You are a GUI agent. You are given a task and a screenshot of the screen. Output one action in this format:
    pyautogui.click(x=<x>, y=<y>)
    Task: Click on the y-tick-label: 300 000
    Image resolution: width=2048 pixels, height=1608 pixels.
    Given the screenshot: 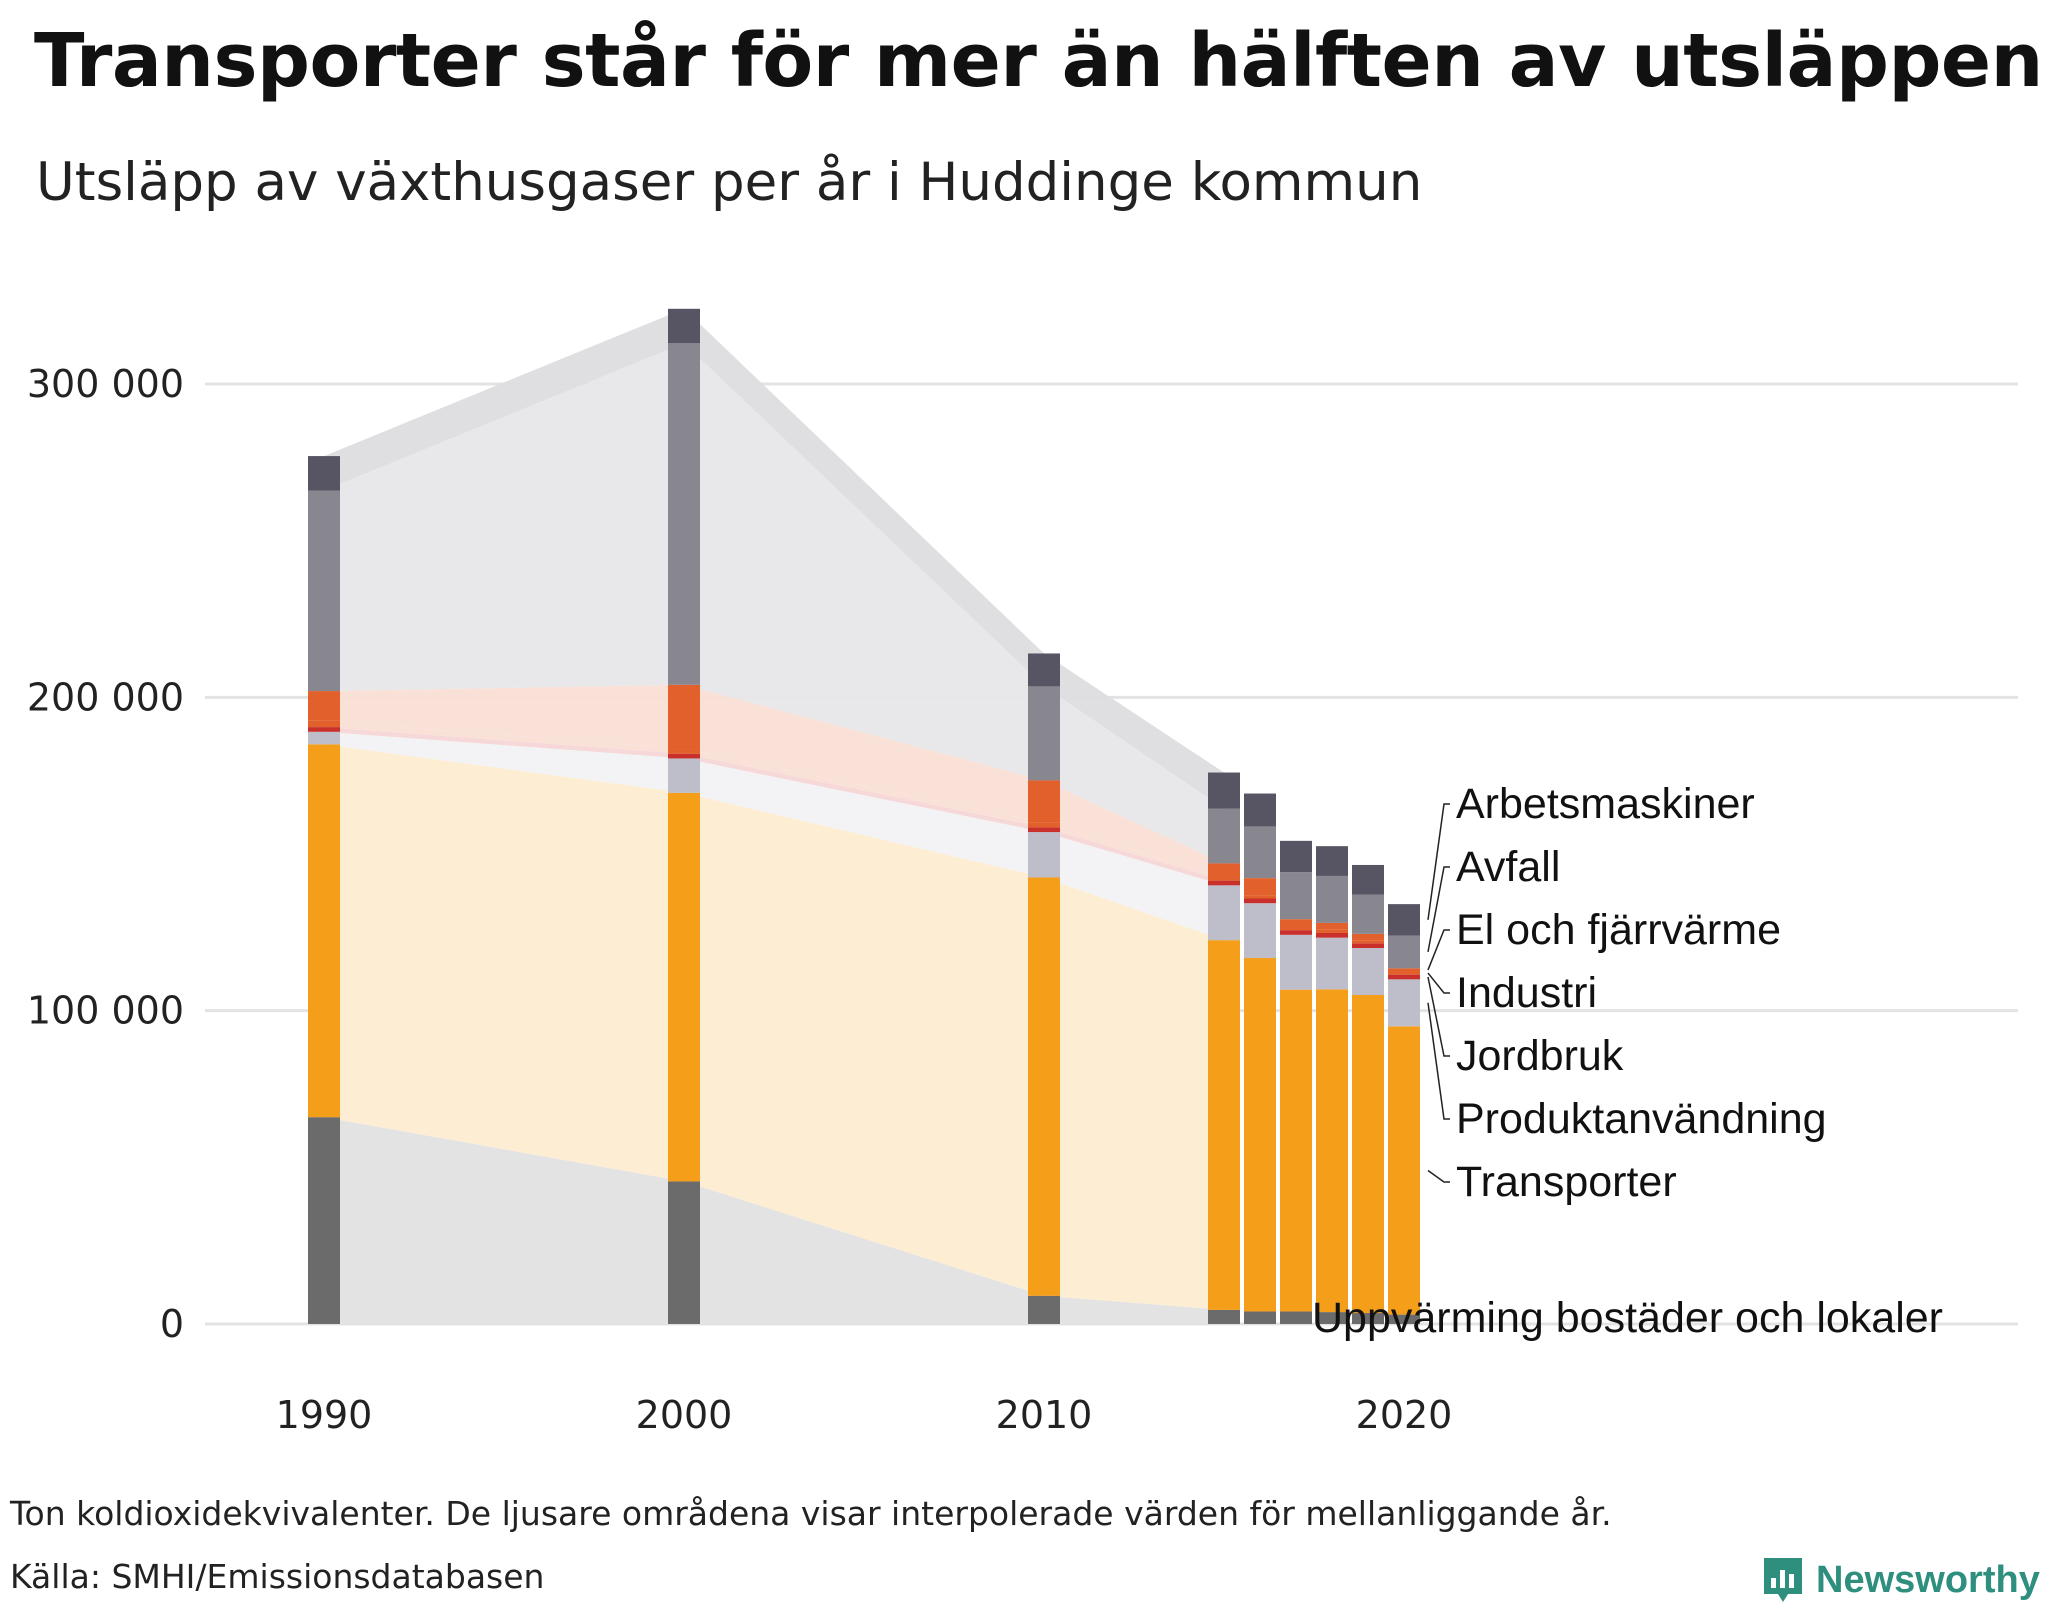 What is the action you would take?
    pyautogui.click(x=105, y=384)
    